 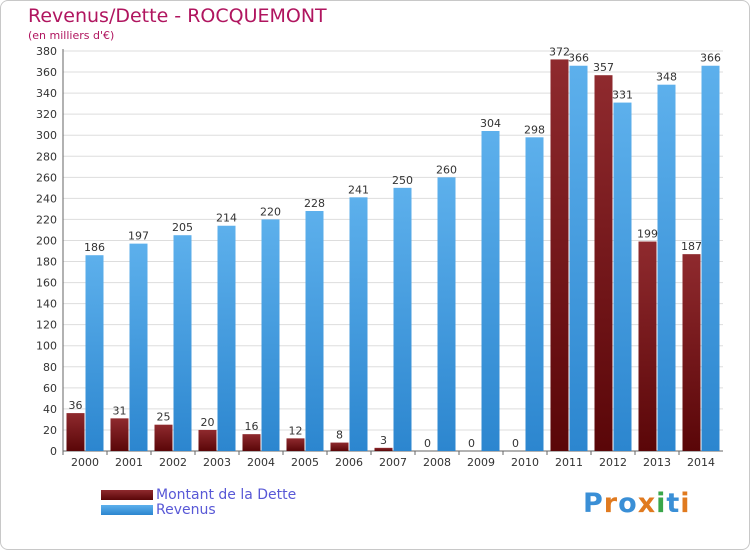 What do you see at coordinates (226, 218) in the screenshot?
I see `data-label-revenus: 214` at bounding box center [226, 218].